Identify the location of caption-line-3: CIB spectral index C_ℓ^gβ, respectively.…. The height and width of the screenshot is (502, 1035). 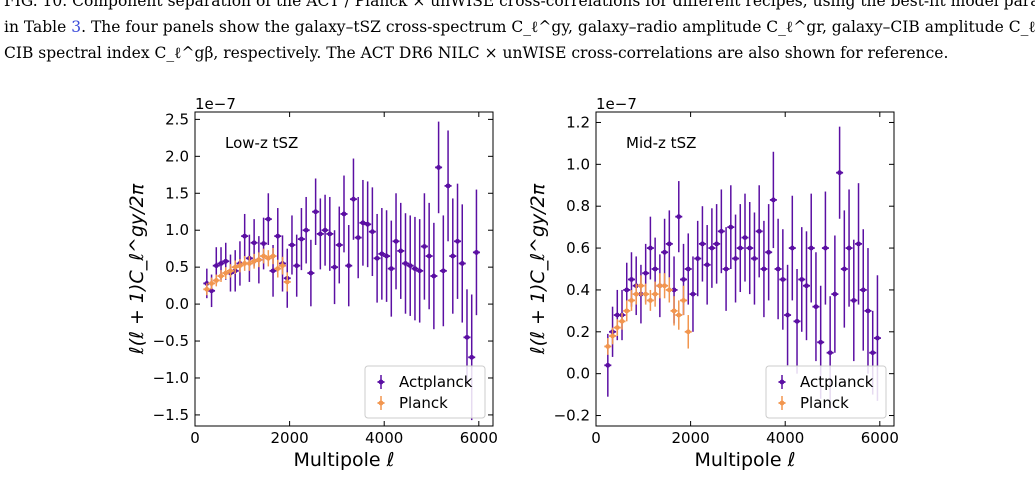
(476, 53).